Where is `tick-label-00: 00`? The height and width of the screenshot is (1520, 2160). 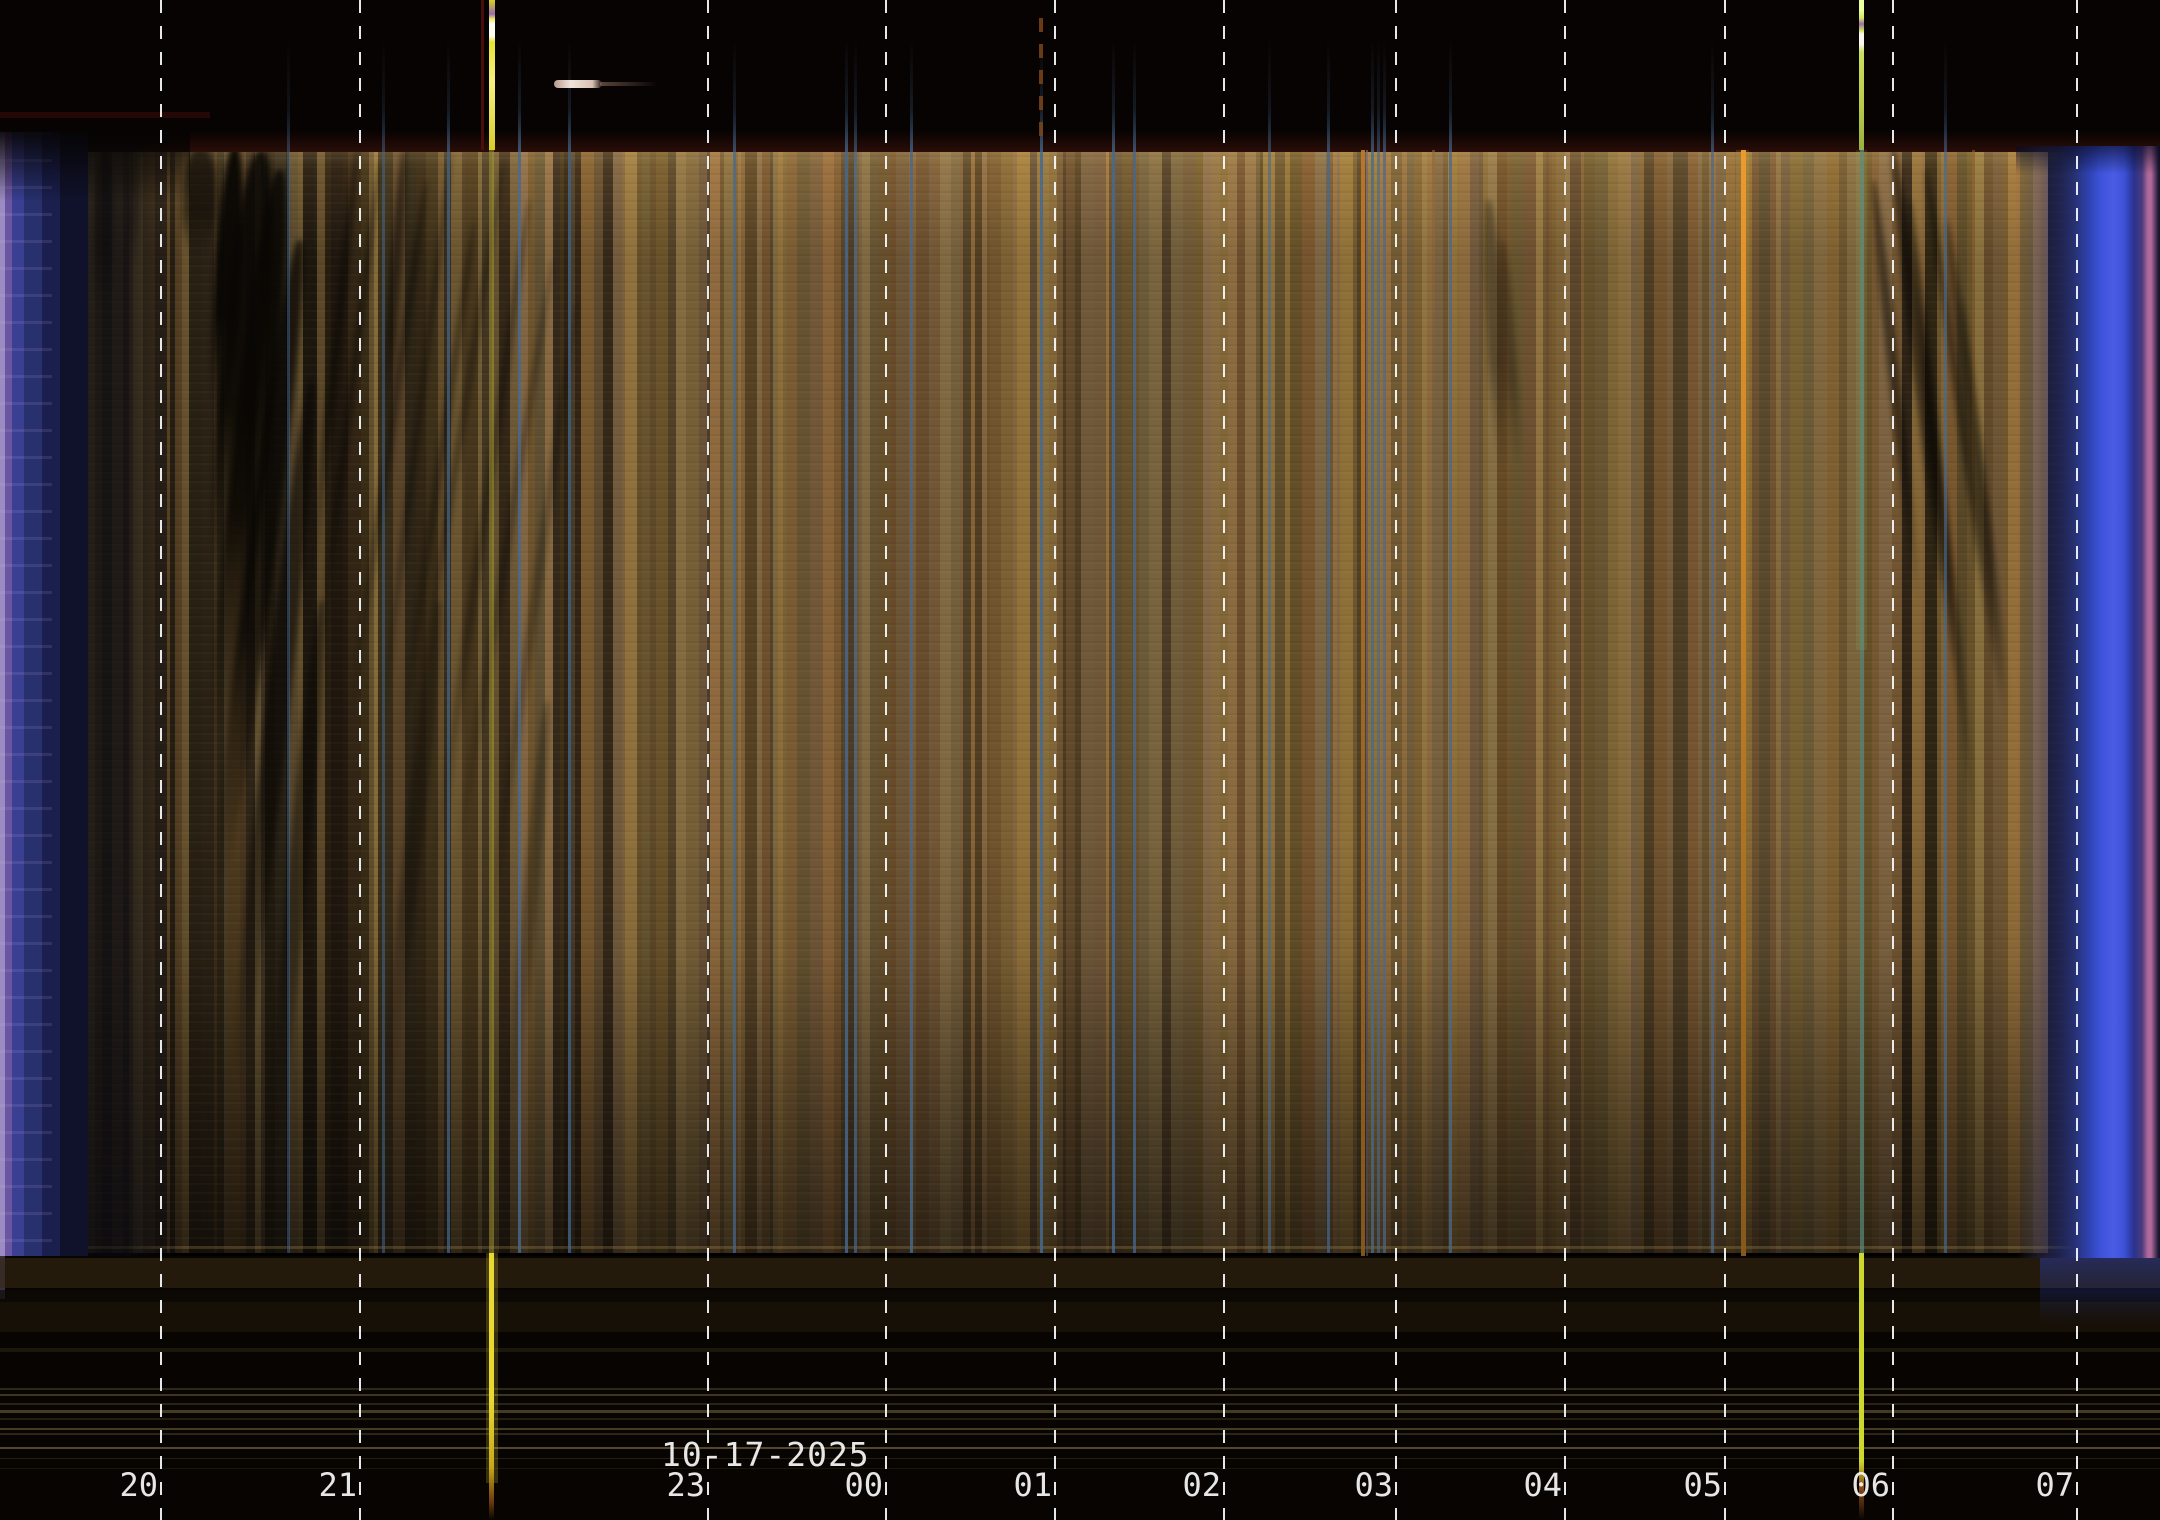
tick-label-00: 00 is located at coordinates (863, 1485).